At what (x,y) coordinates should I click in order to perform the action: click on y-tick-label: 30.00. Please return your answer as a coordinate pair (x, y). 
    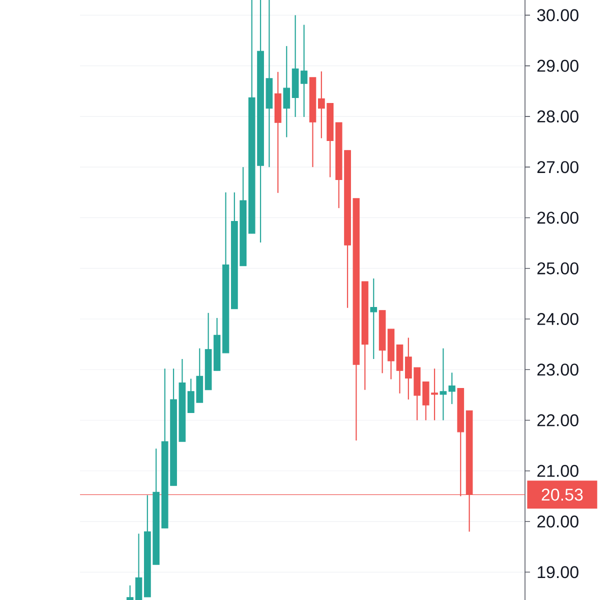
    Looking at the image, I should click on (557, 15).